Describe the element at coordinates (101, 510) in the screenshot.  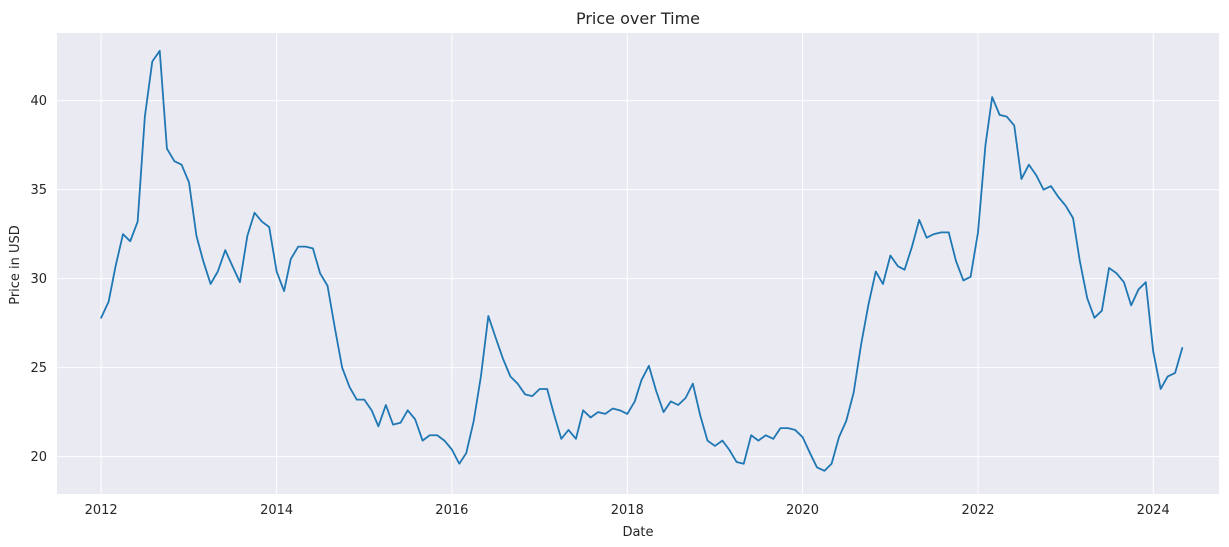
I see `x-tick-label: 2012` at that location.